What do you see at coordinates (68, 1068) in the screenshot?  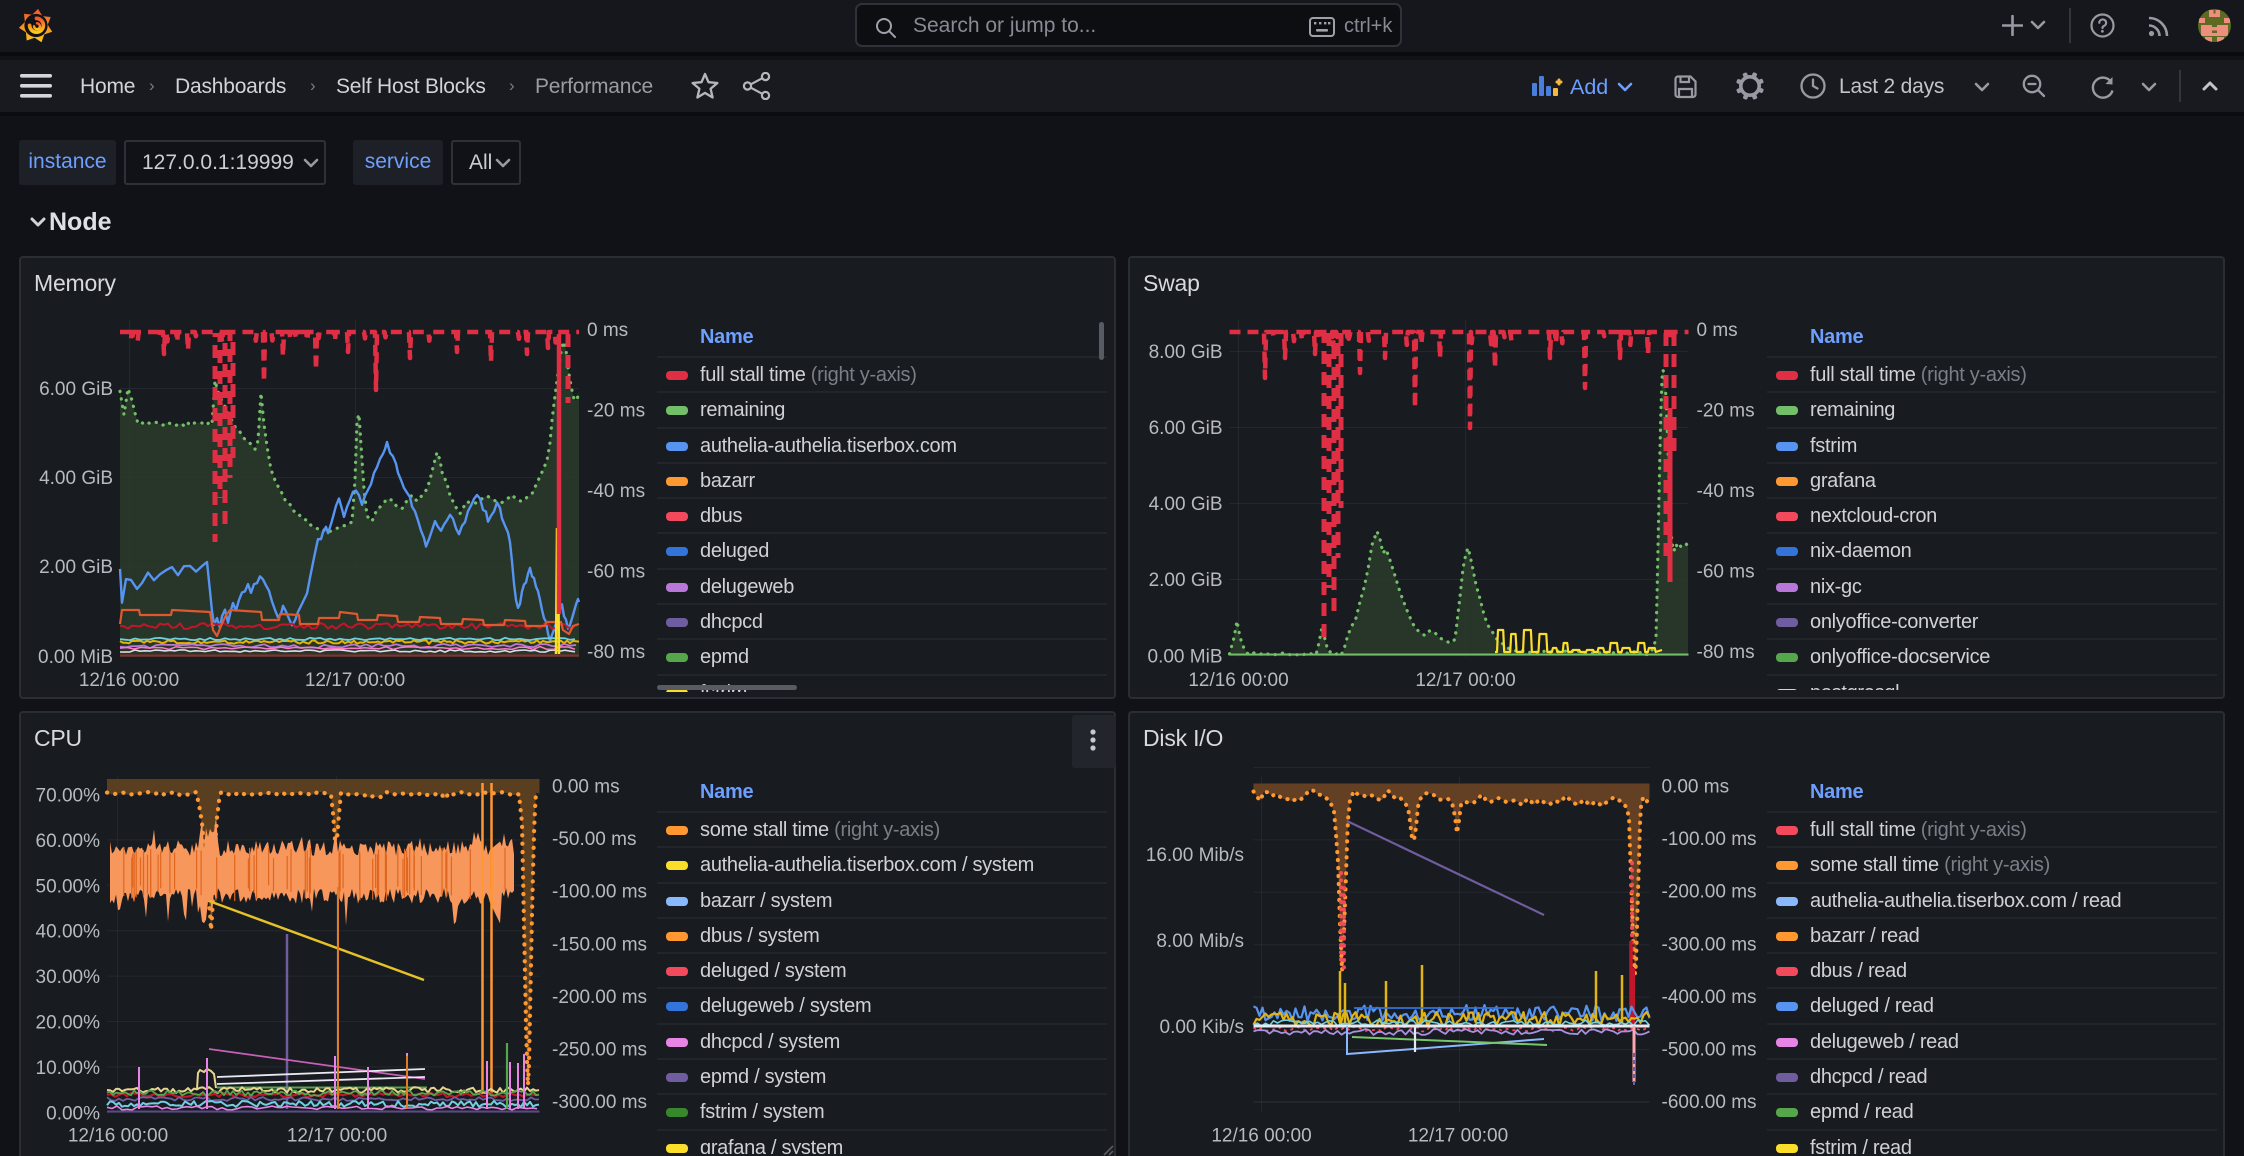 I see `svg-text: 10.00%` at bounding box center [68, 1068].